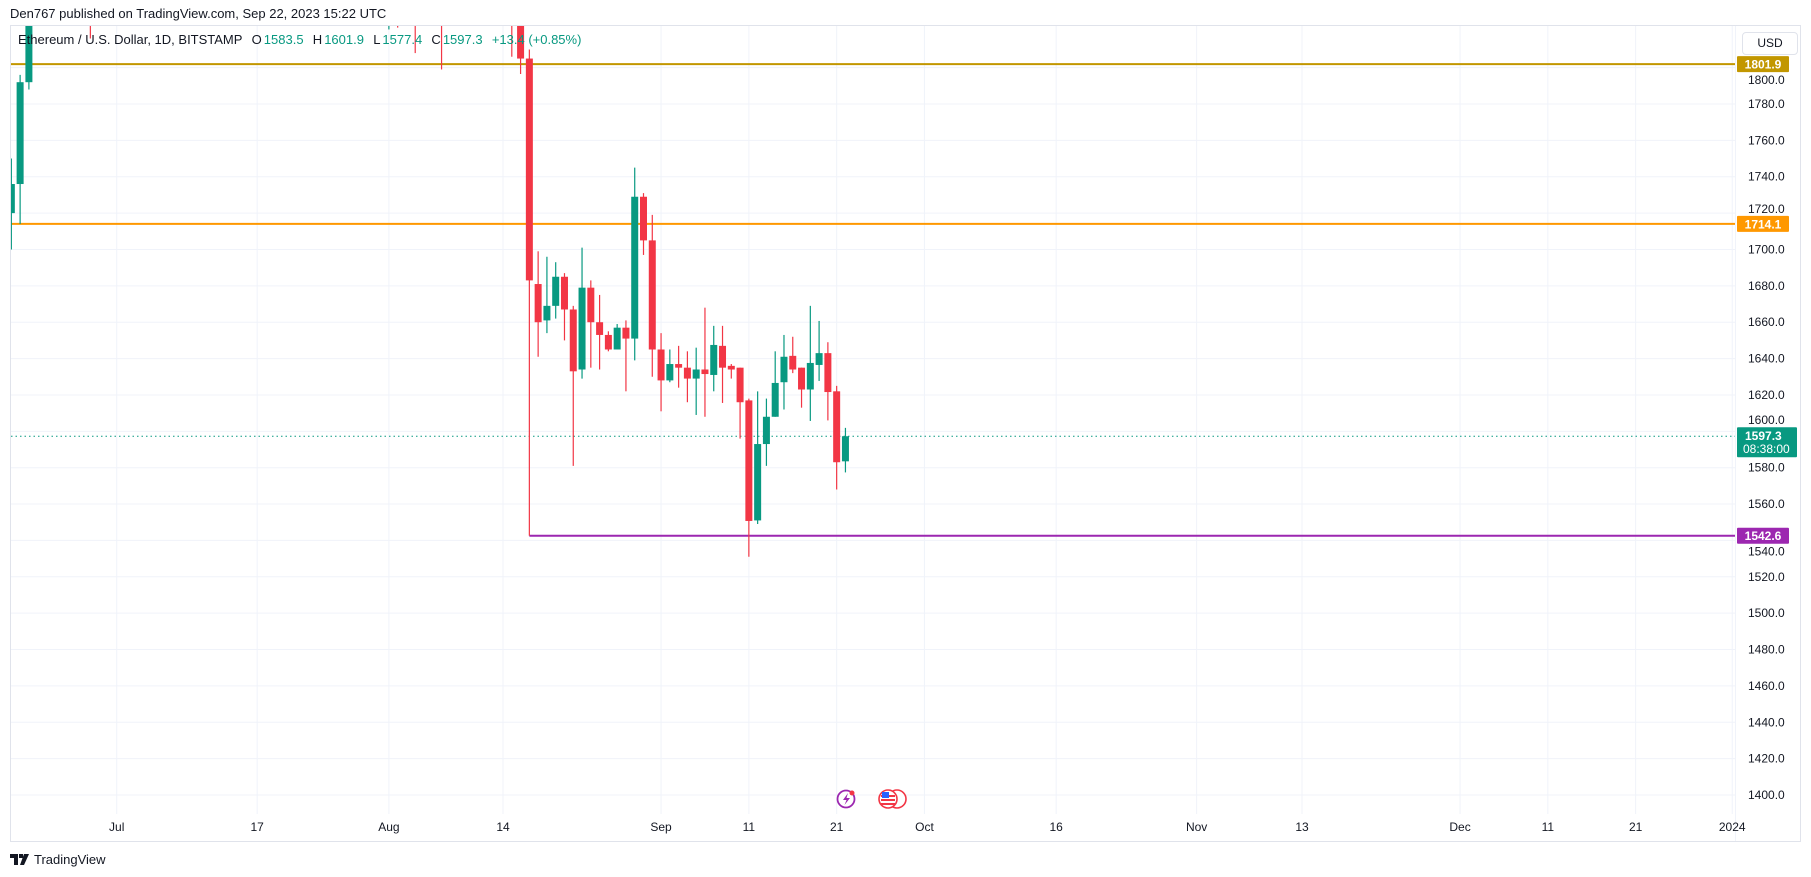 This screenshot has width=1811, height=877. Describe the element at coordinates (1766, 359) in the screenshot. I see `y-tick-label: 1640.0` at that location.